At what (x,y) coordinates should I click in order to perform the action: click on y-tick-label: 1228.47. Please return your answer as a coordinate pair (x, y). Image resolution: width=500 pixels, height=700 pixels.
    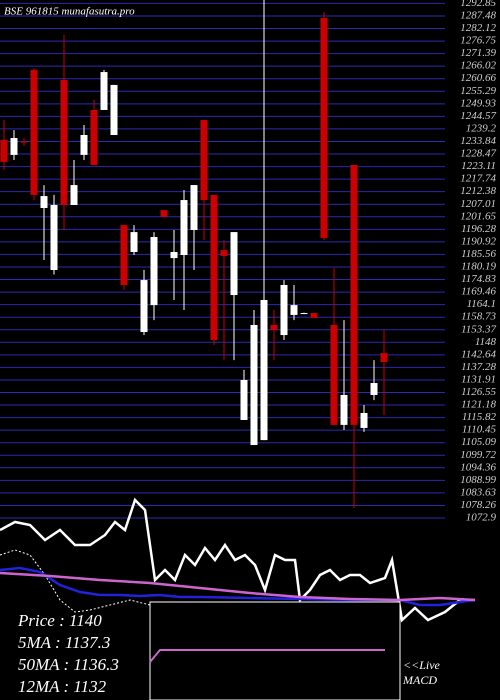
    Looking at the image, I should click on (478, 154).